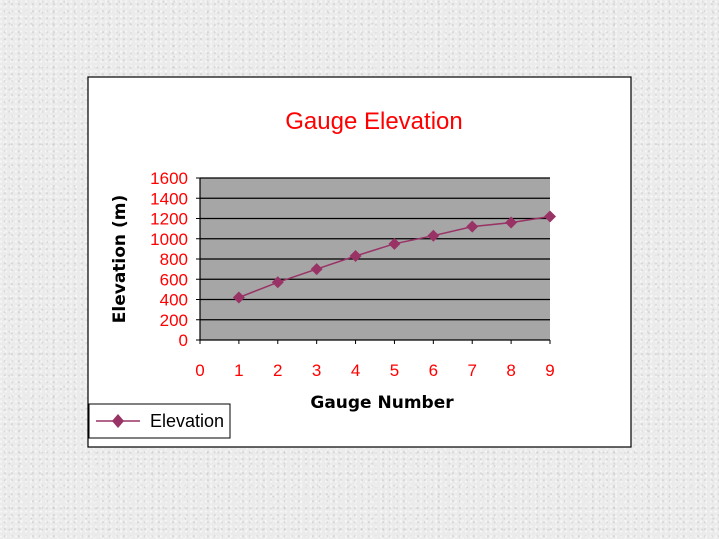 The image size is (719, 539). I want to click on x-tick-label-3: 3, so click(316, 370).